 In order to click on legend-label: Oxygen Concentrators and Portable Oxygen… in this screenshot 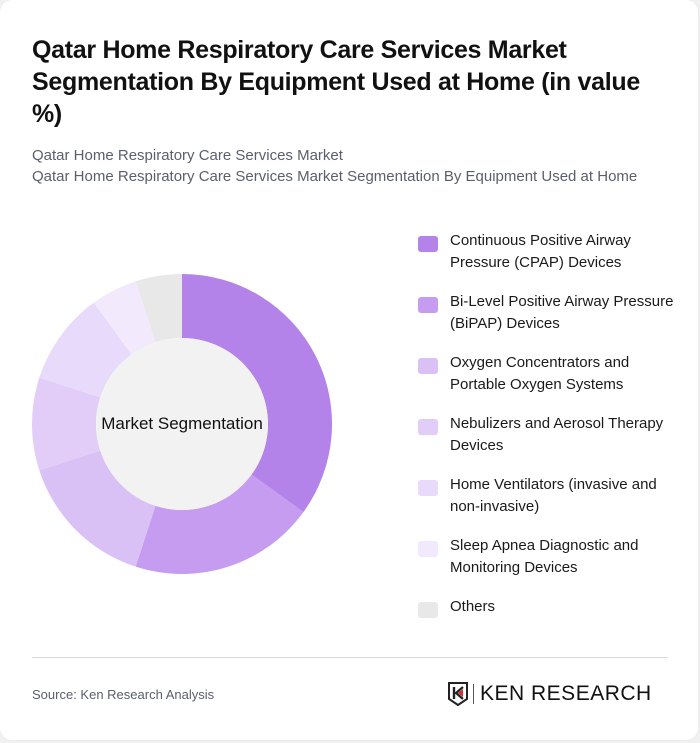, I will do `click(540, 373)`.